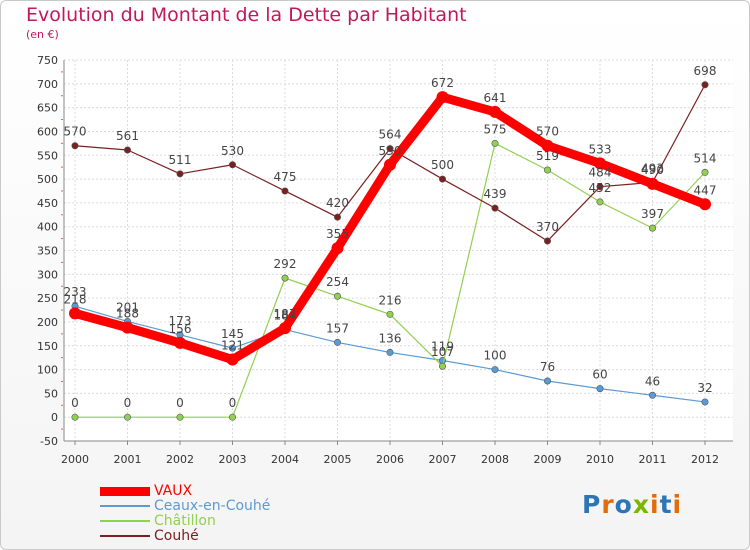 The image size is (750, 550). I want to click on x-tick-label: 2006, so click(390, 459).